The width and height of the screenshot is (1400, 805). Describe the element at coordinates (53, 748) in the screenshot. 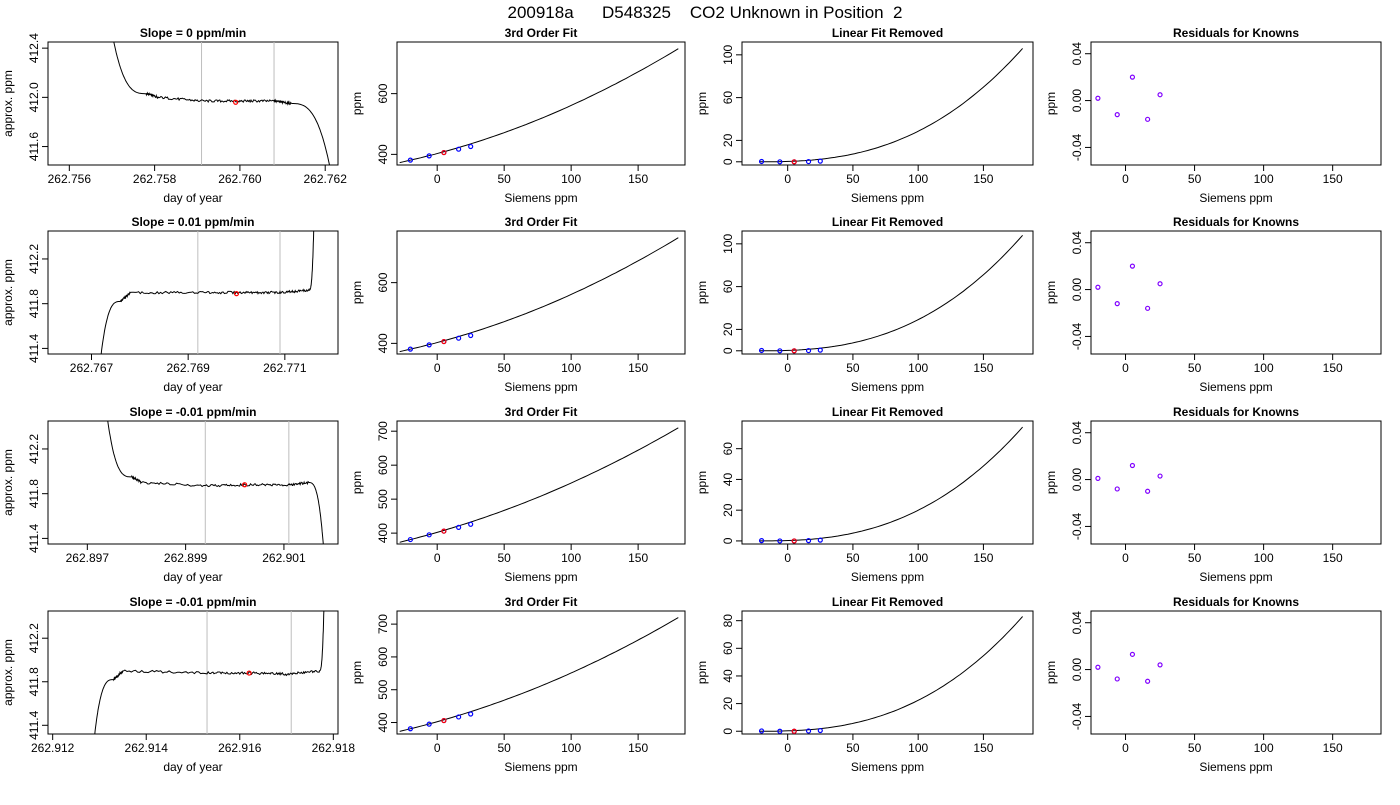

I see `x-tick-label: 262.912` at that location.